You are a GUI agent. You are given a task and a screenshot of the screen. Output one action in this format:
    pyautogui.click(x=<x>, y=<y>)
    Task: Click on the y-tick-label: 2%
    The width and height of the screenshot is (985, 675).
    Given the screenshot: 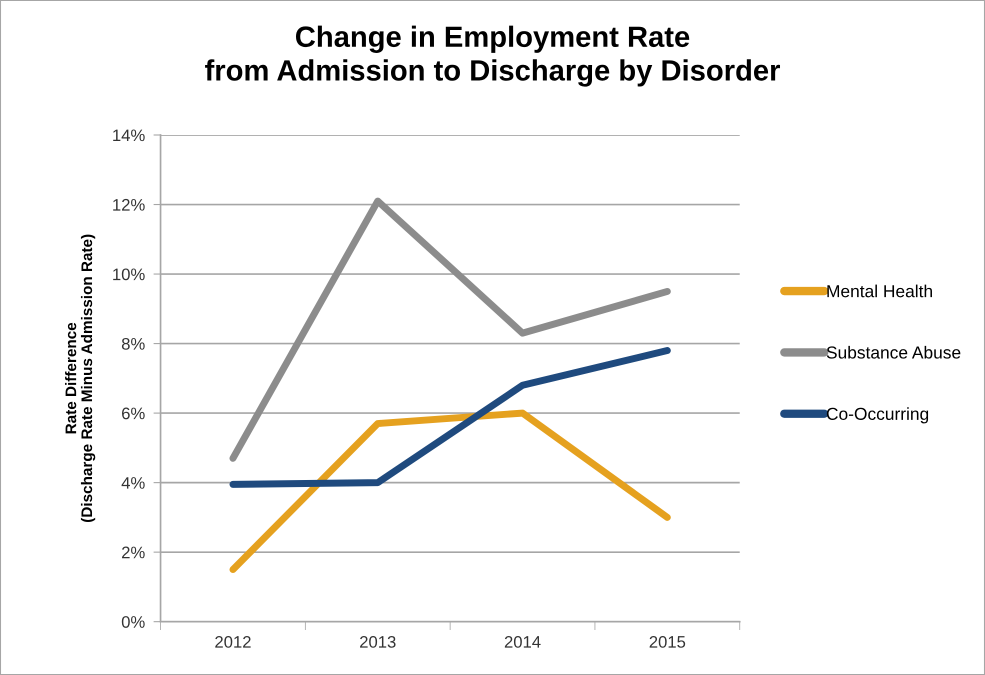 What is the action you would take?
    pyautogui.click(x=133, y=552)
    